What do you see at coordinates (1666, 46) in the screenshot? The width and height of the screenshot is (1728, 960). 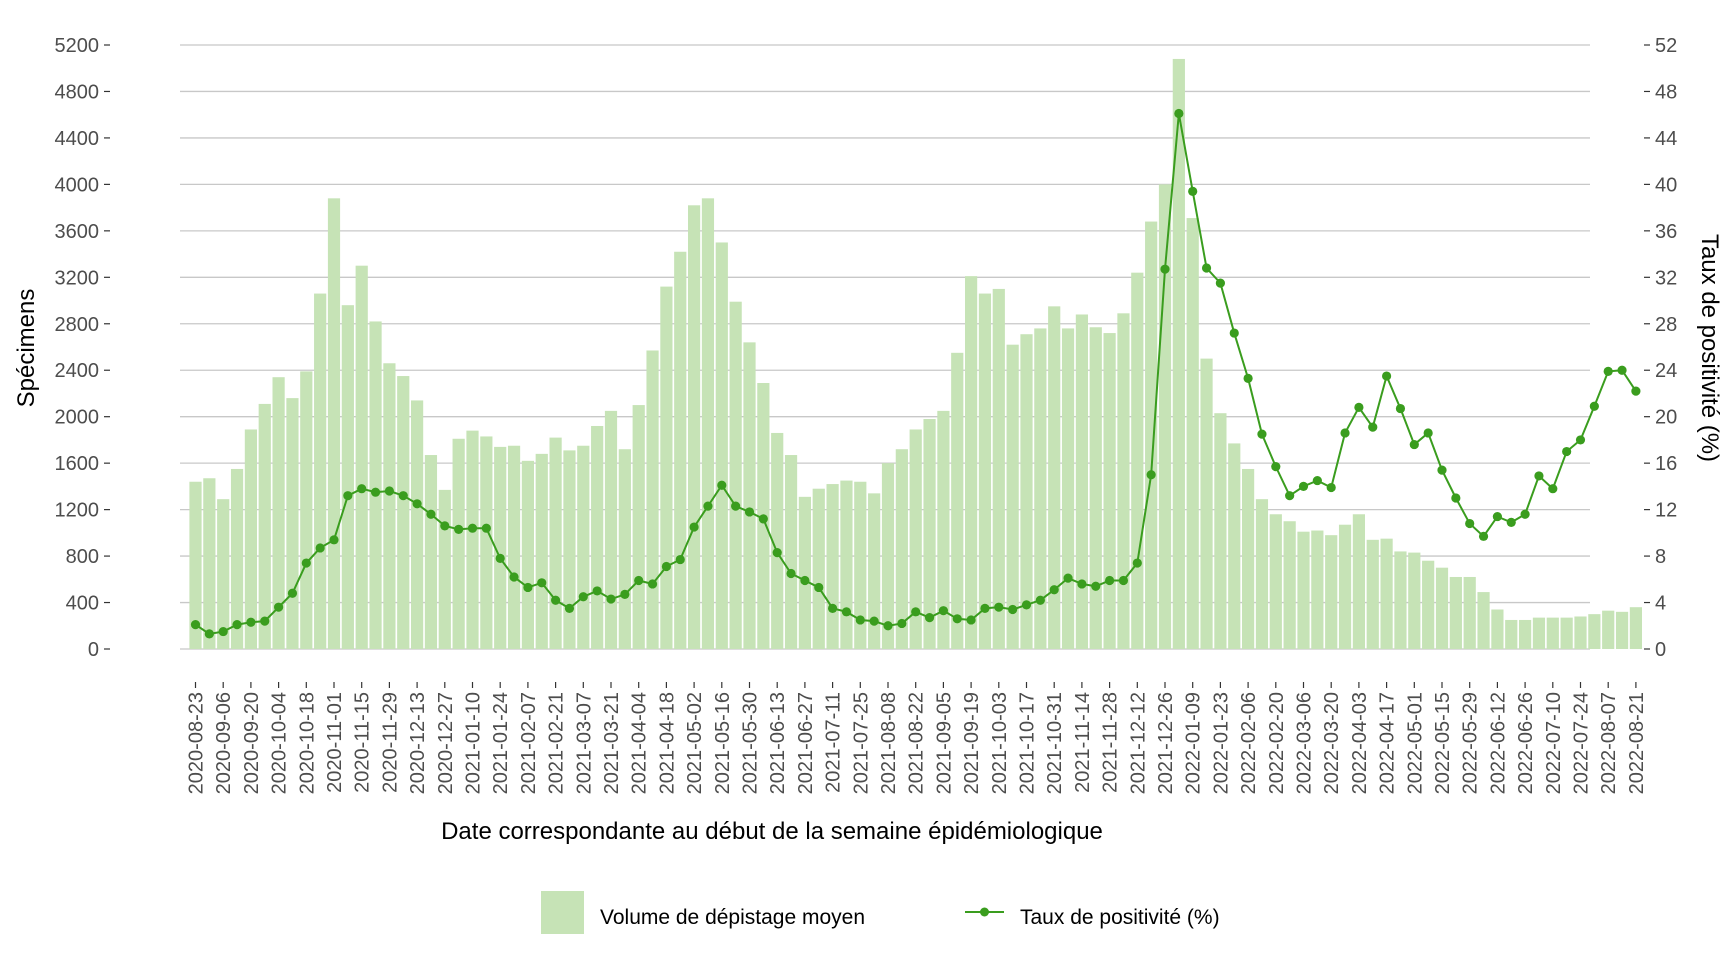 I see `y2-tick-label: 52` at bounding box center [1666, 46].